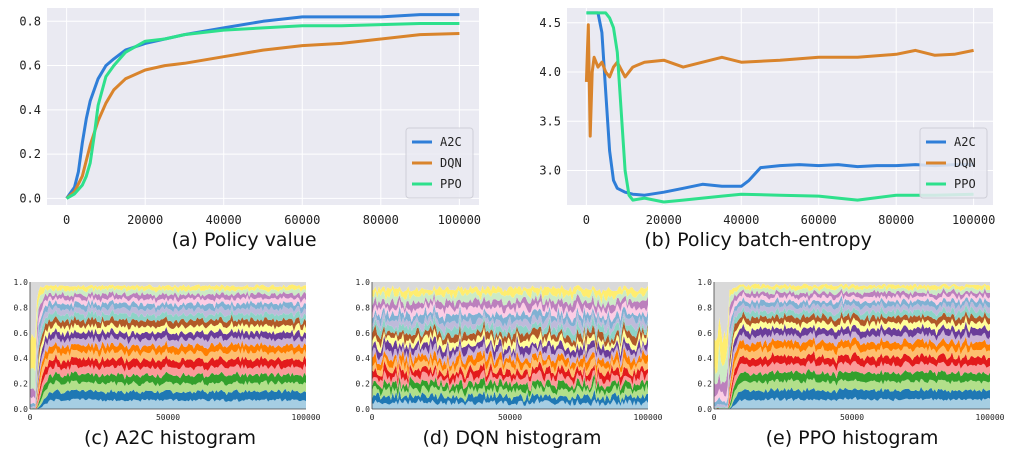 The image size is (1016, 452). What do you see at coordinates (451, 184) in the screenshot?
I see `legend-label: PPO` at bounding box center [451, 184].